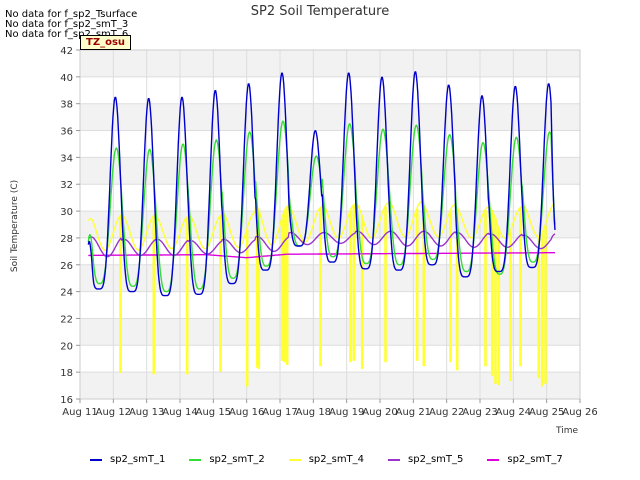 The image size is (640, 480). Describe the element at coordinates (146, 412) in the screenshot. I see `x-tick-label: Aug 13` at that location.